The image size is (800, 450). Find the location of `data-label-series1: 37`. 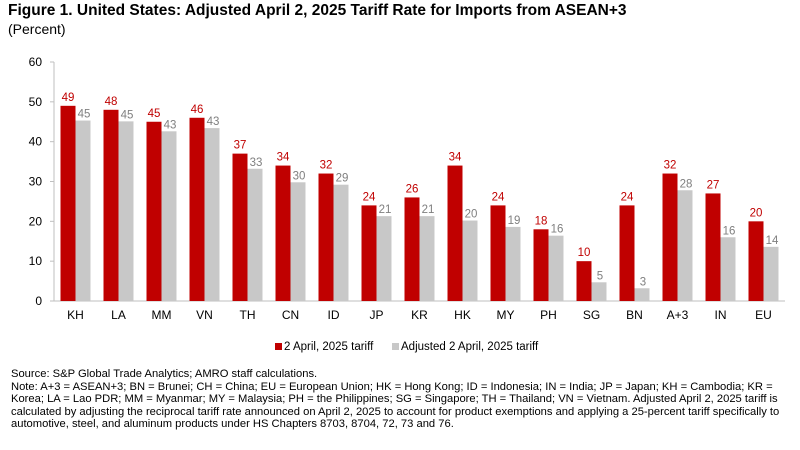

data-label-series1: 37 is located at coordinates (240, 146).